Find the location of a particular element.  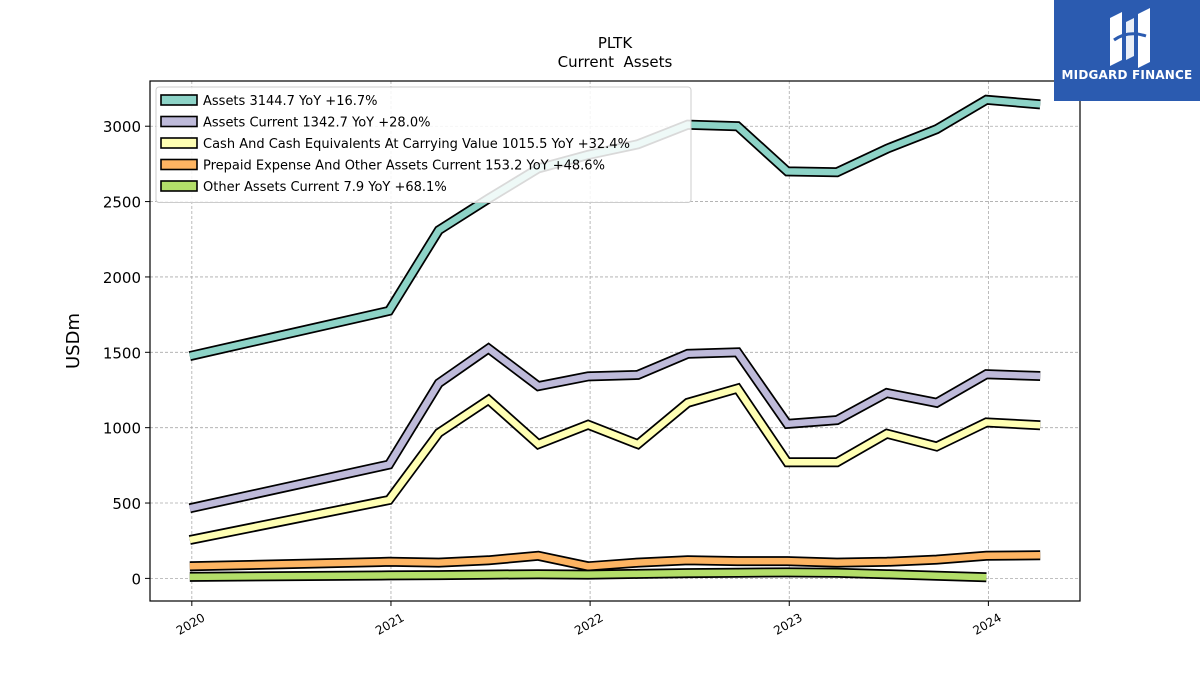

legend-box is located at coordinates (423, 144).